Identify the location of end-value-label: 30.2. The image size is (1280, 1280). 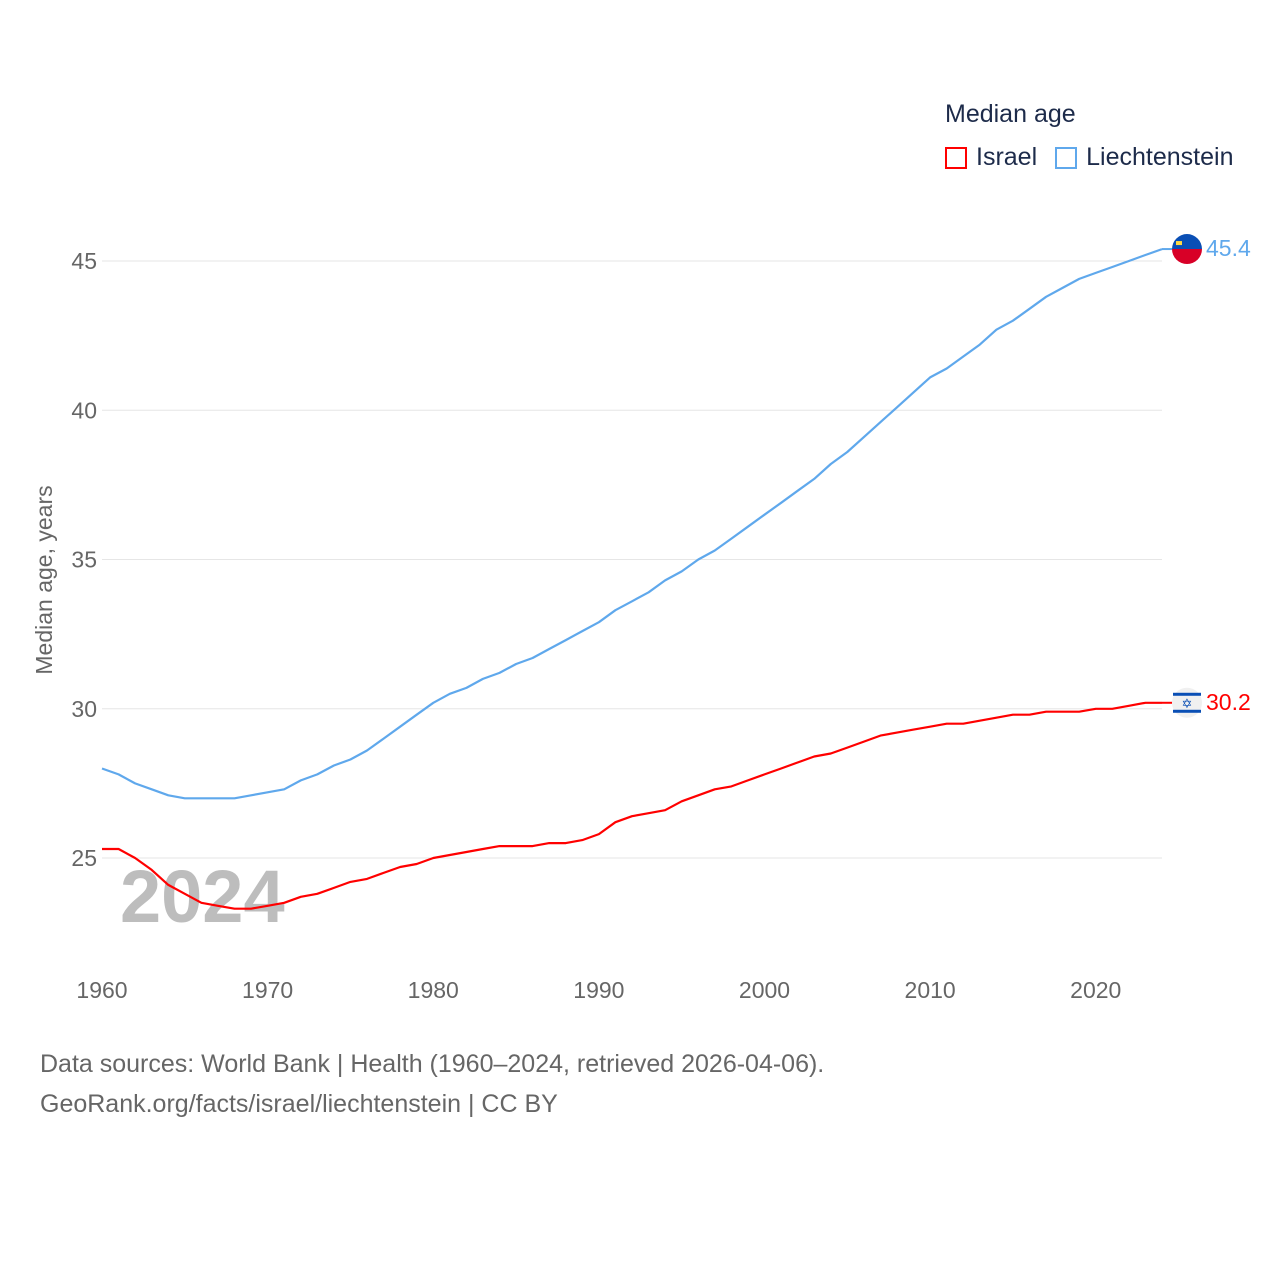
(1228, 702).